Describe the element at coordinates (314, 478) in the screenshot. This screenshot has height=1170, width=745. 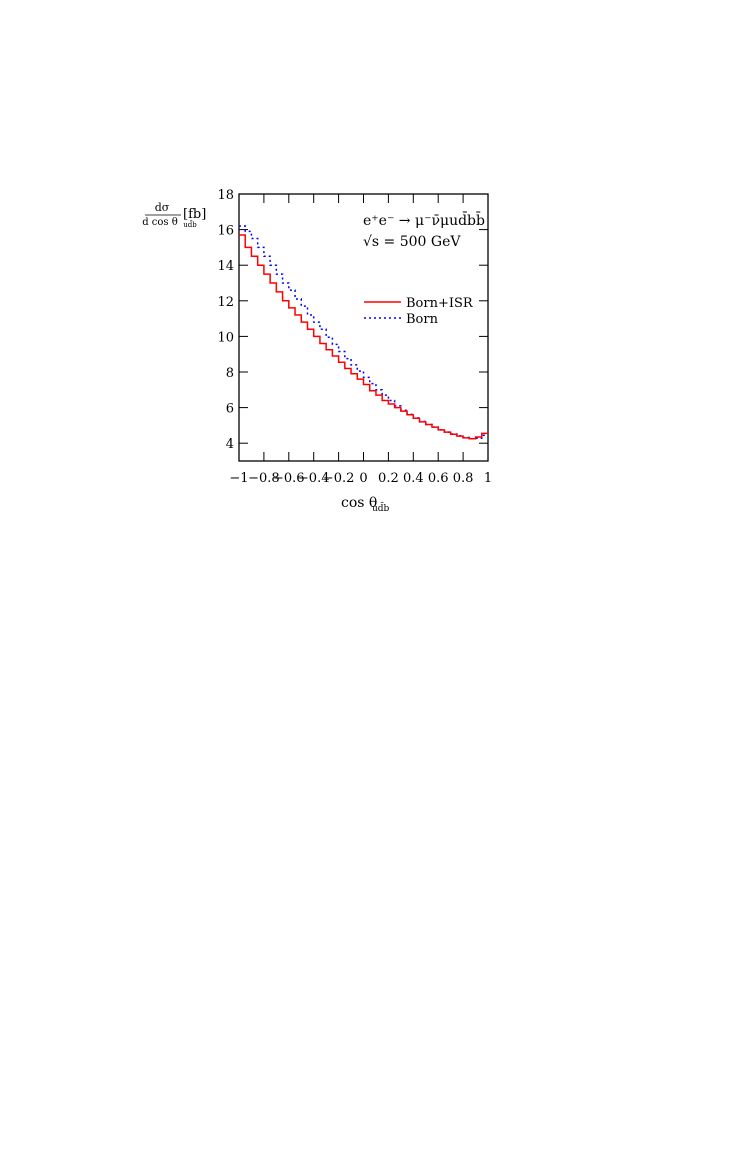
I see `x-tick-label: −0.4` at that location.